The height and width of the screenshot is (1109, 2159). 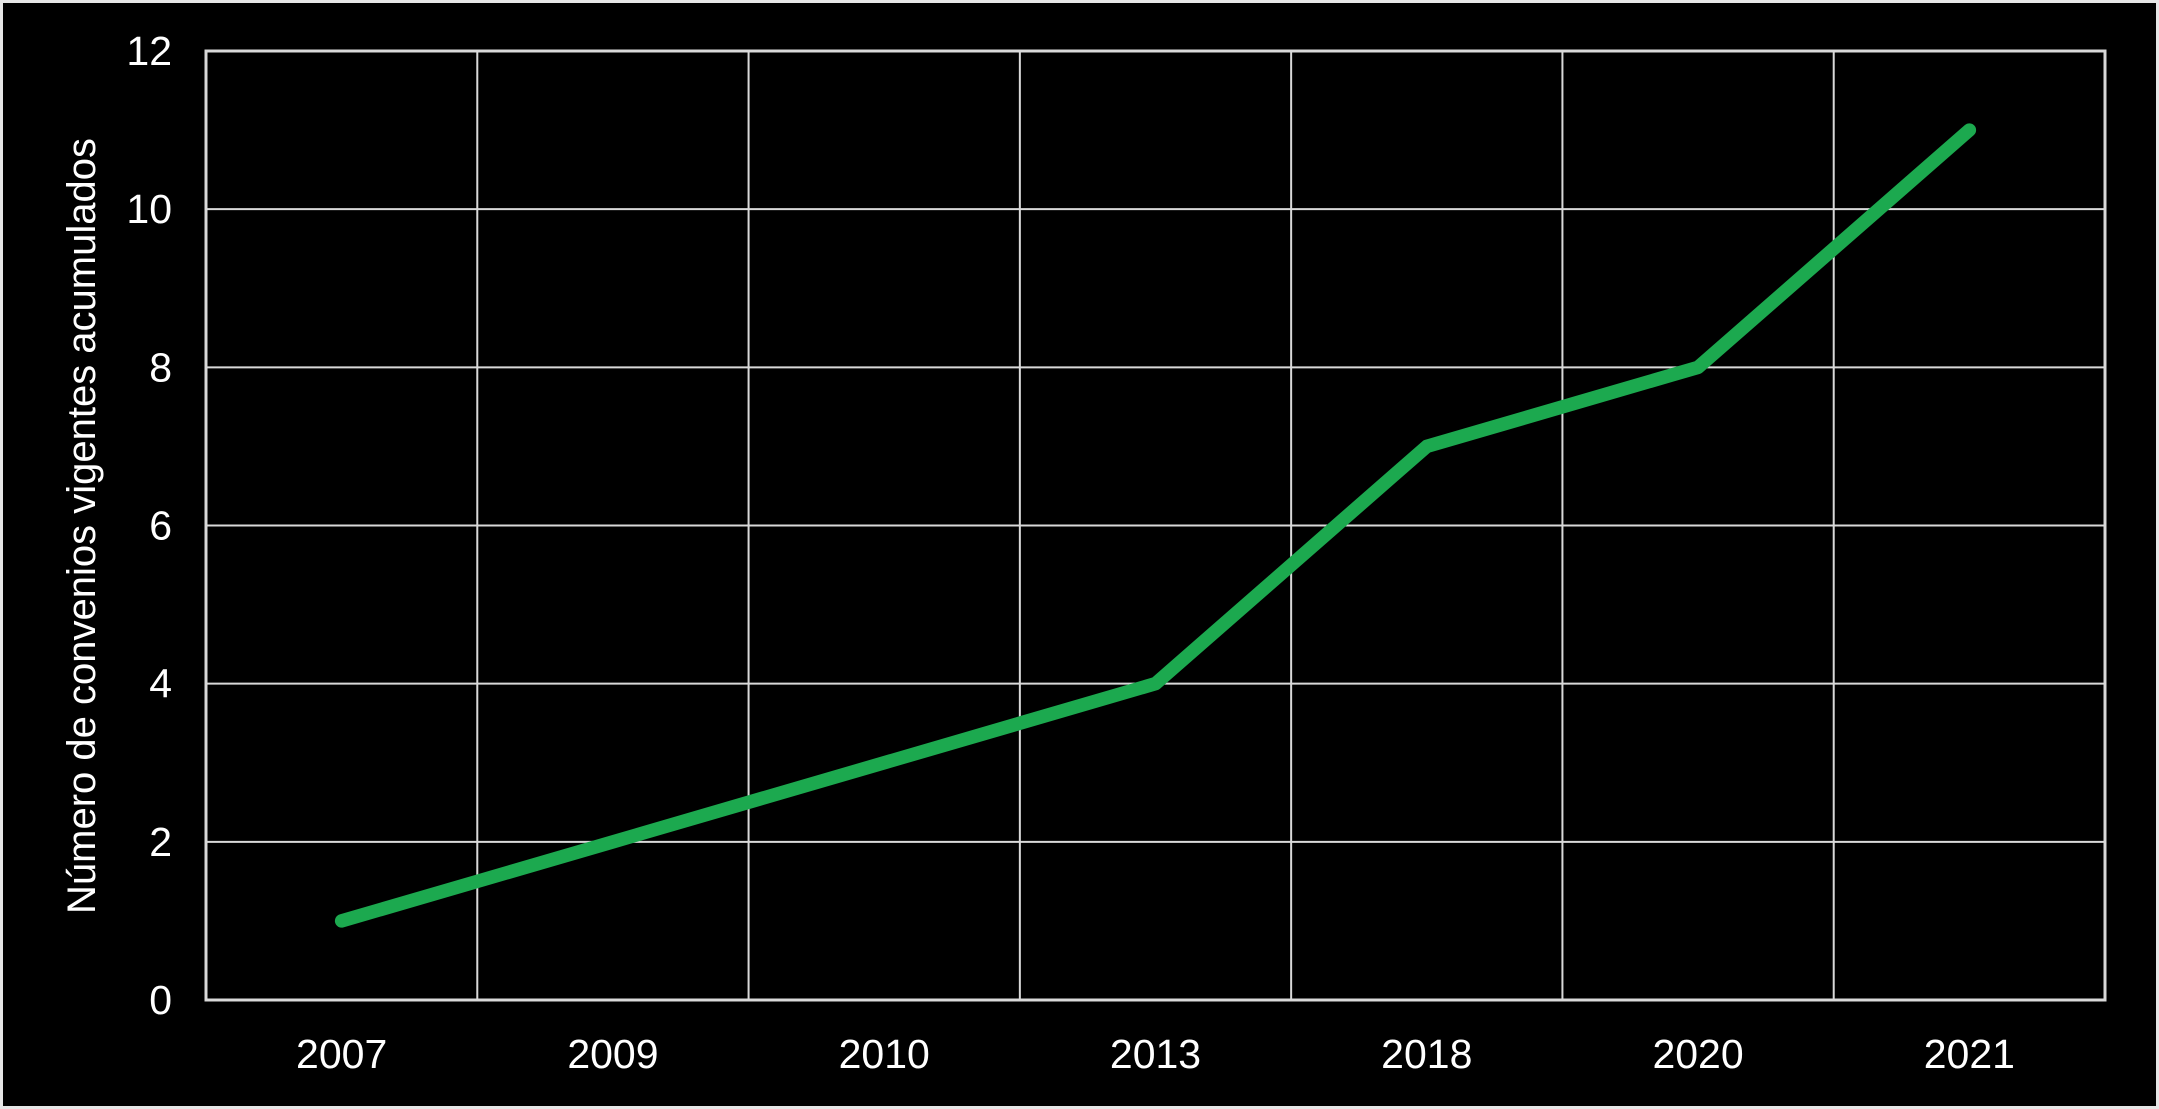 I want to click on x-axis-label: 2018, so click(x=1426, y=1054).